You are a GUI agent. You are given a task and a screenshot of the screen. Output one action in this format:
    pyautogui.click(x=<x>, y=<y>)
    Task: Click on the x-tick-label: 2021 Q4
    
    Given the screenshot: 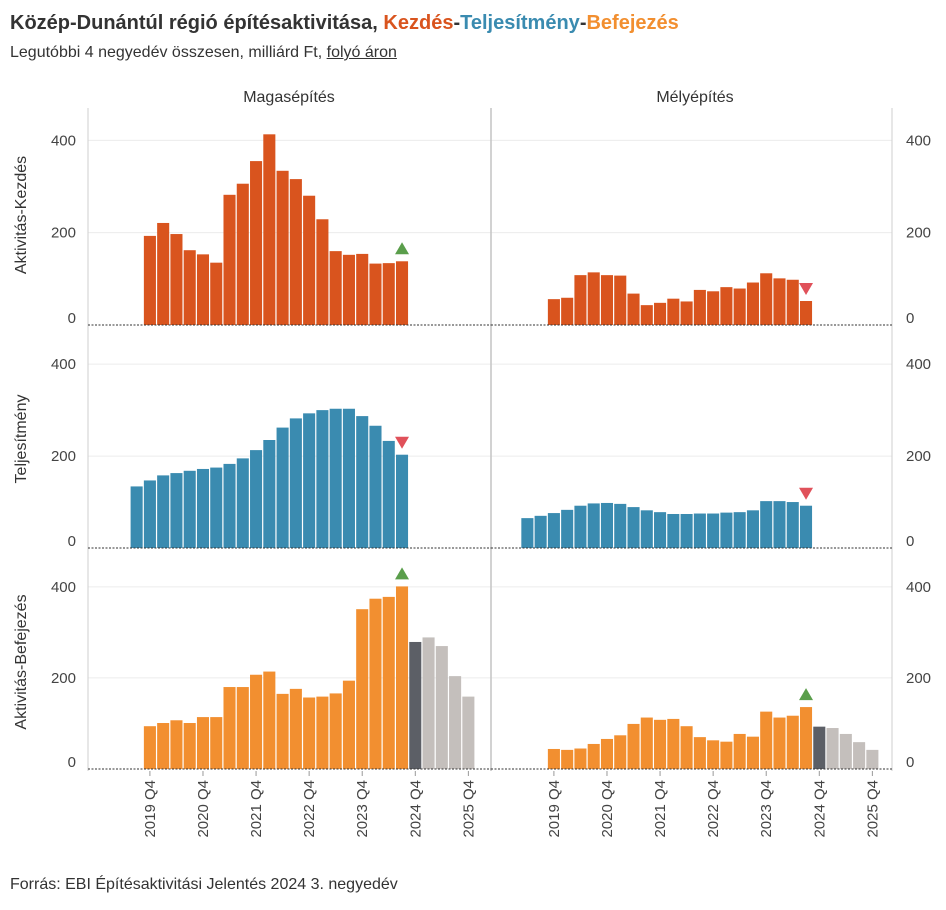 What is the action you would take?
    pyautogui.click(x=660, y=809)
    